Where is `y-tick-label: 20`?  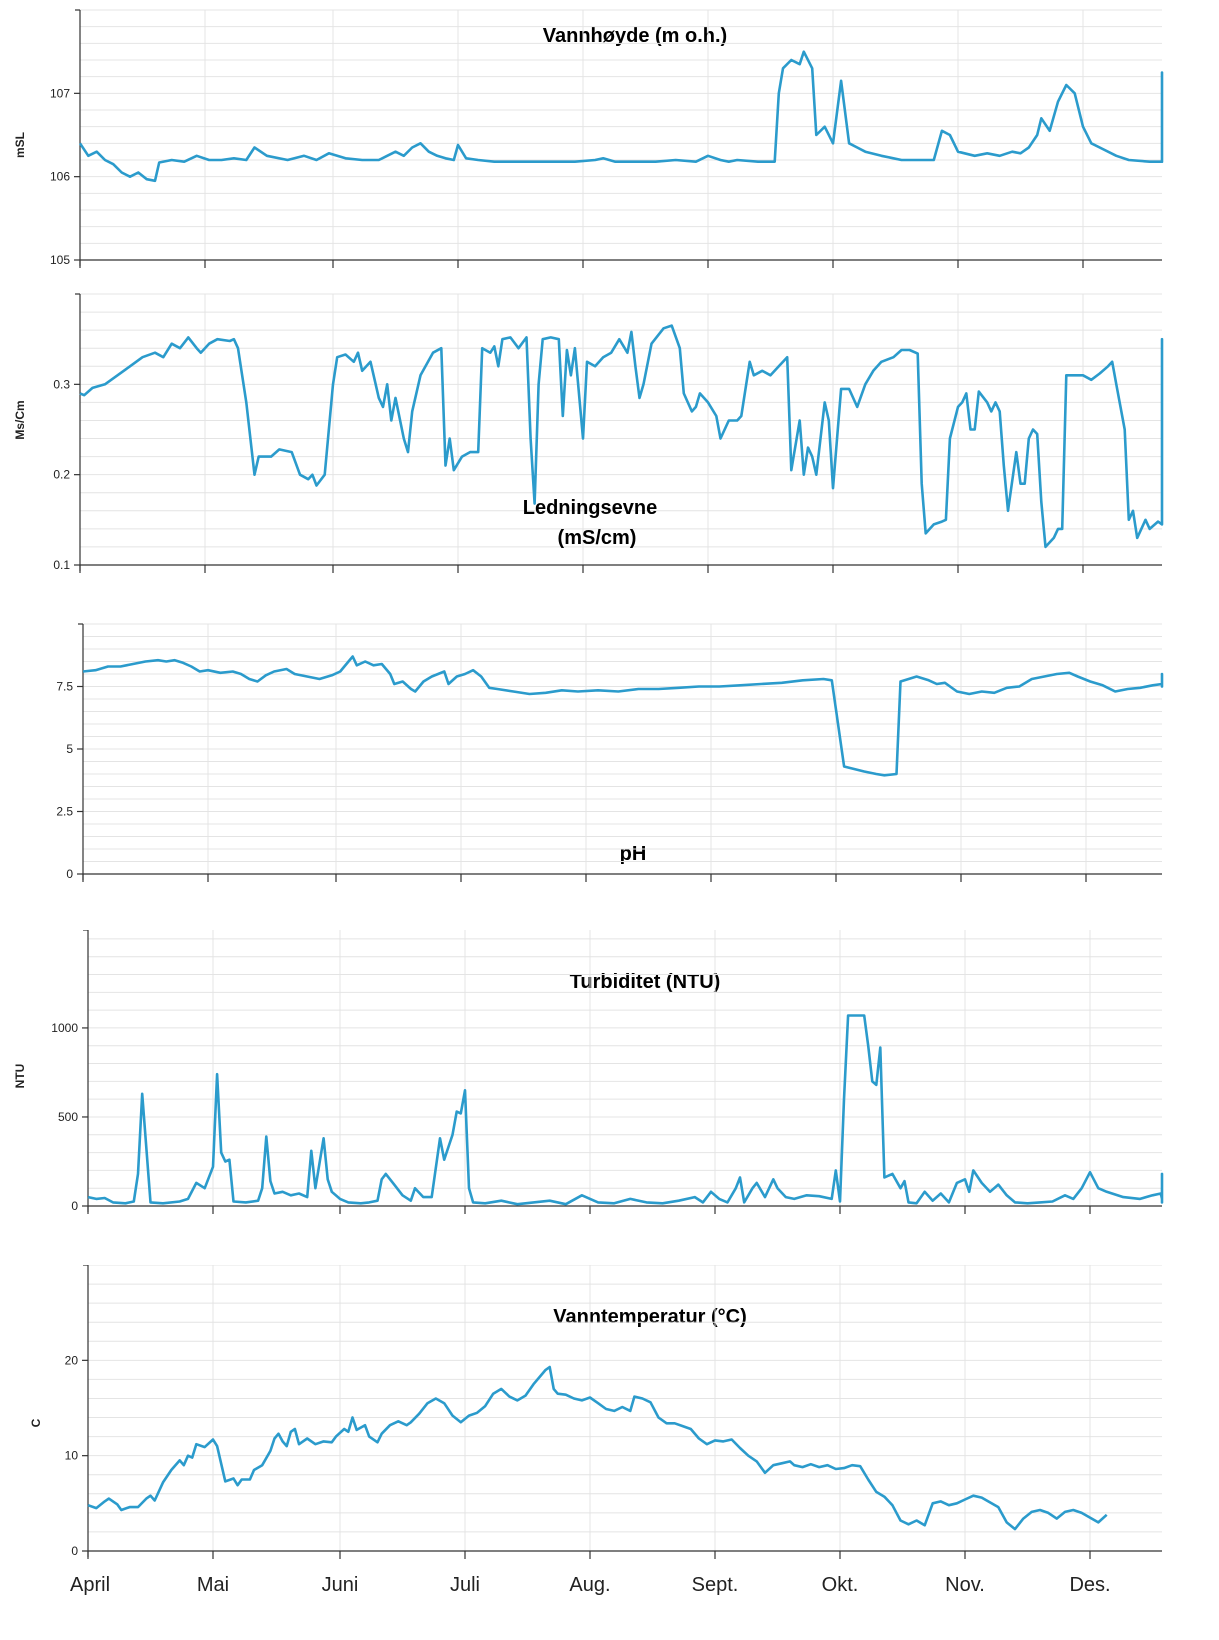
y-tick-label: 20 is located at coordinates (72, 1360).